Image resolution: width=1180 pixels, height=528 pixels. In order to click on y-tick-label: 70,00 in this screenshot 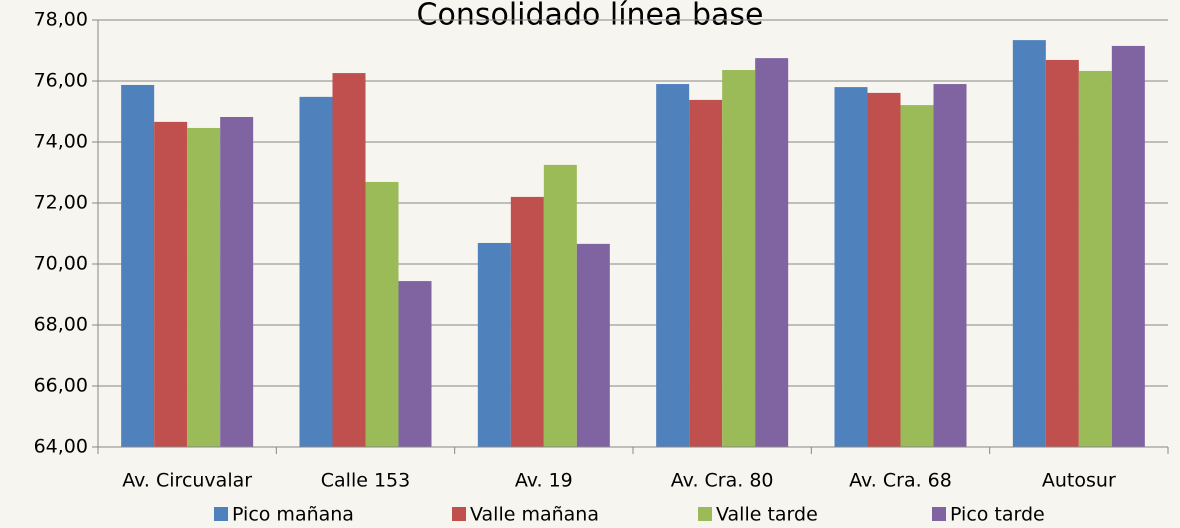, I will do `click(61, 264)`.